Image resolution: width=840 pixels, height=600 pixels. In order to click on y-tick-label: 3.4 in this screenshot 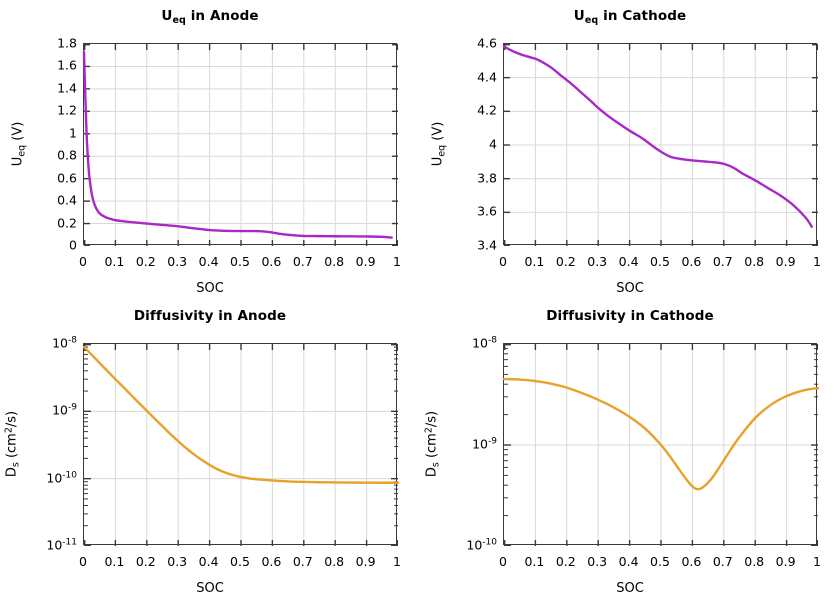, I will do `click(487, 245)`.